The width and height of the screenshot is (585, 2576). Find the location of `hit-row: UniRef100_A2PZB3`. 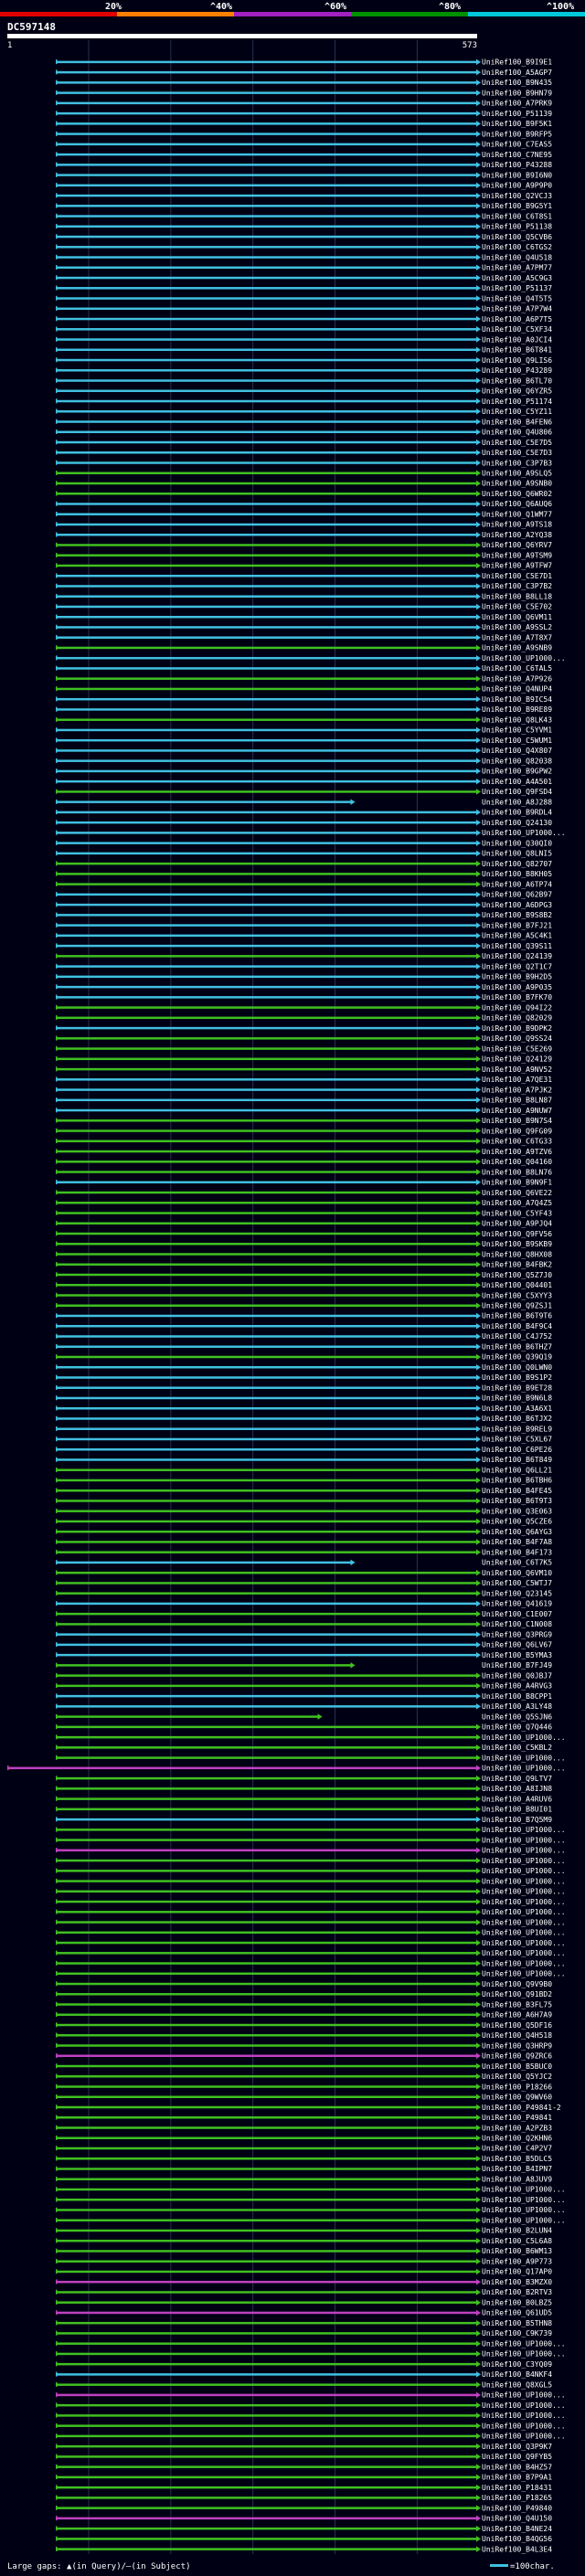

hit-row: UniRef100_A2PZB3 is located at coordinates (304, 2128).